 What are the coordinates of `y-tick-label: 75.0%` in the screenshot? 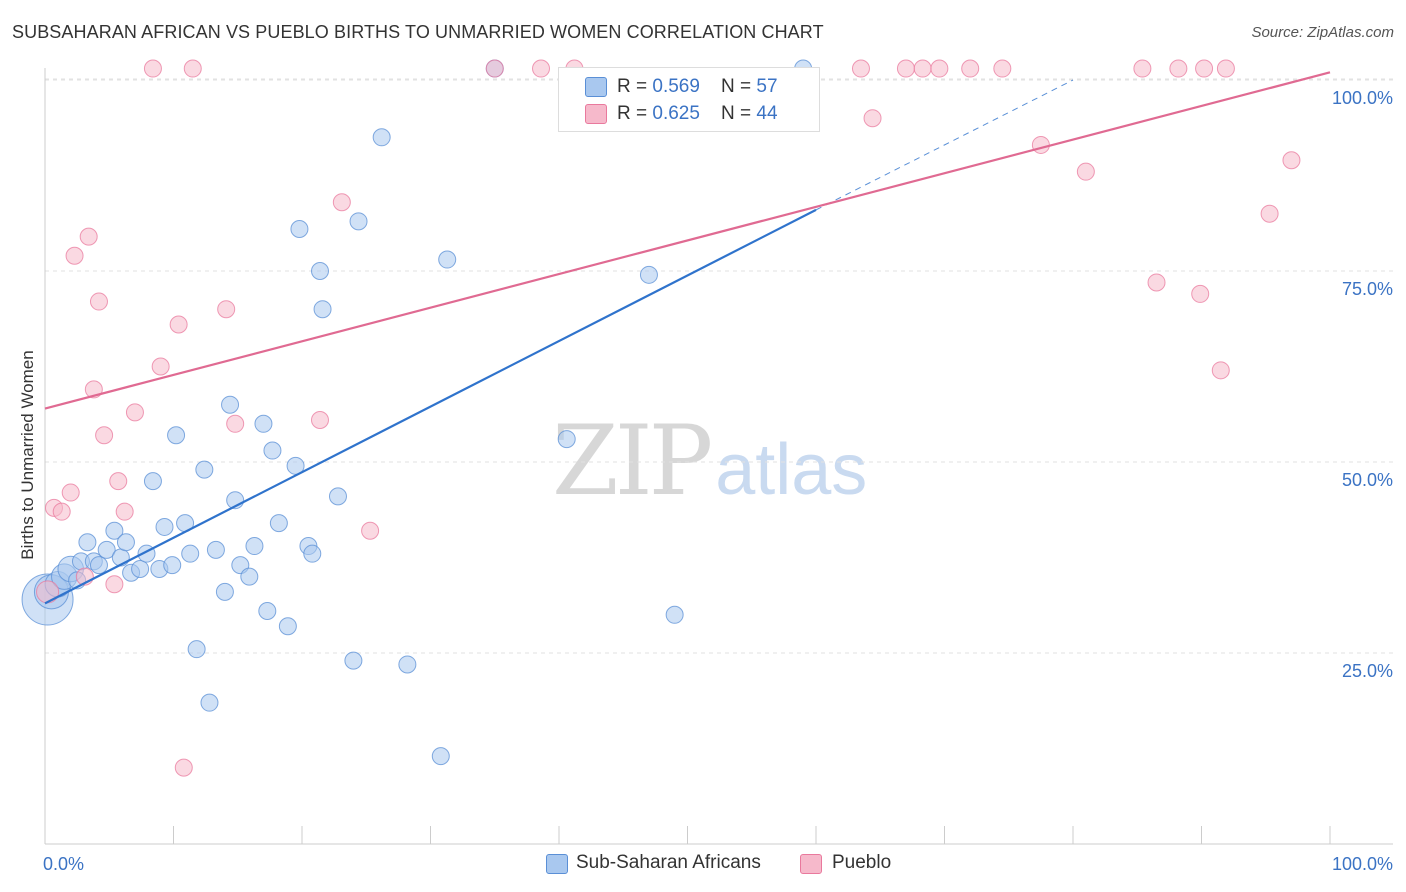 It's located at (1367, 289).